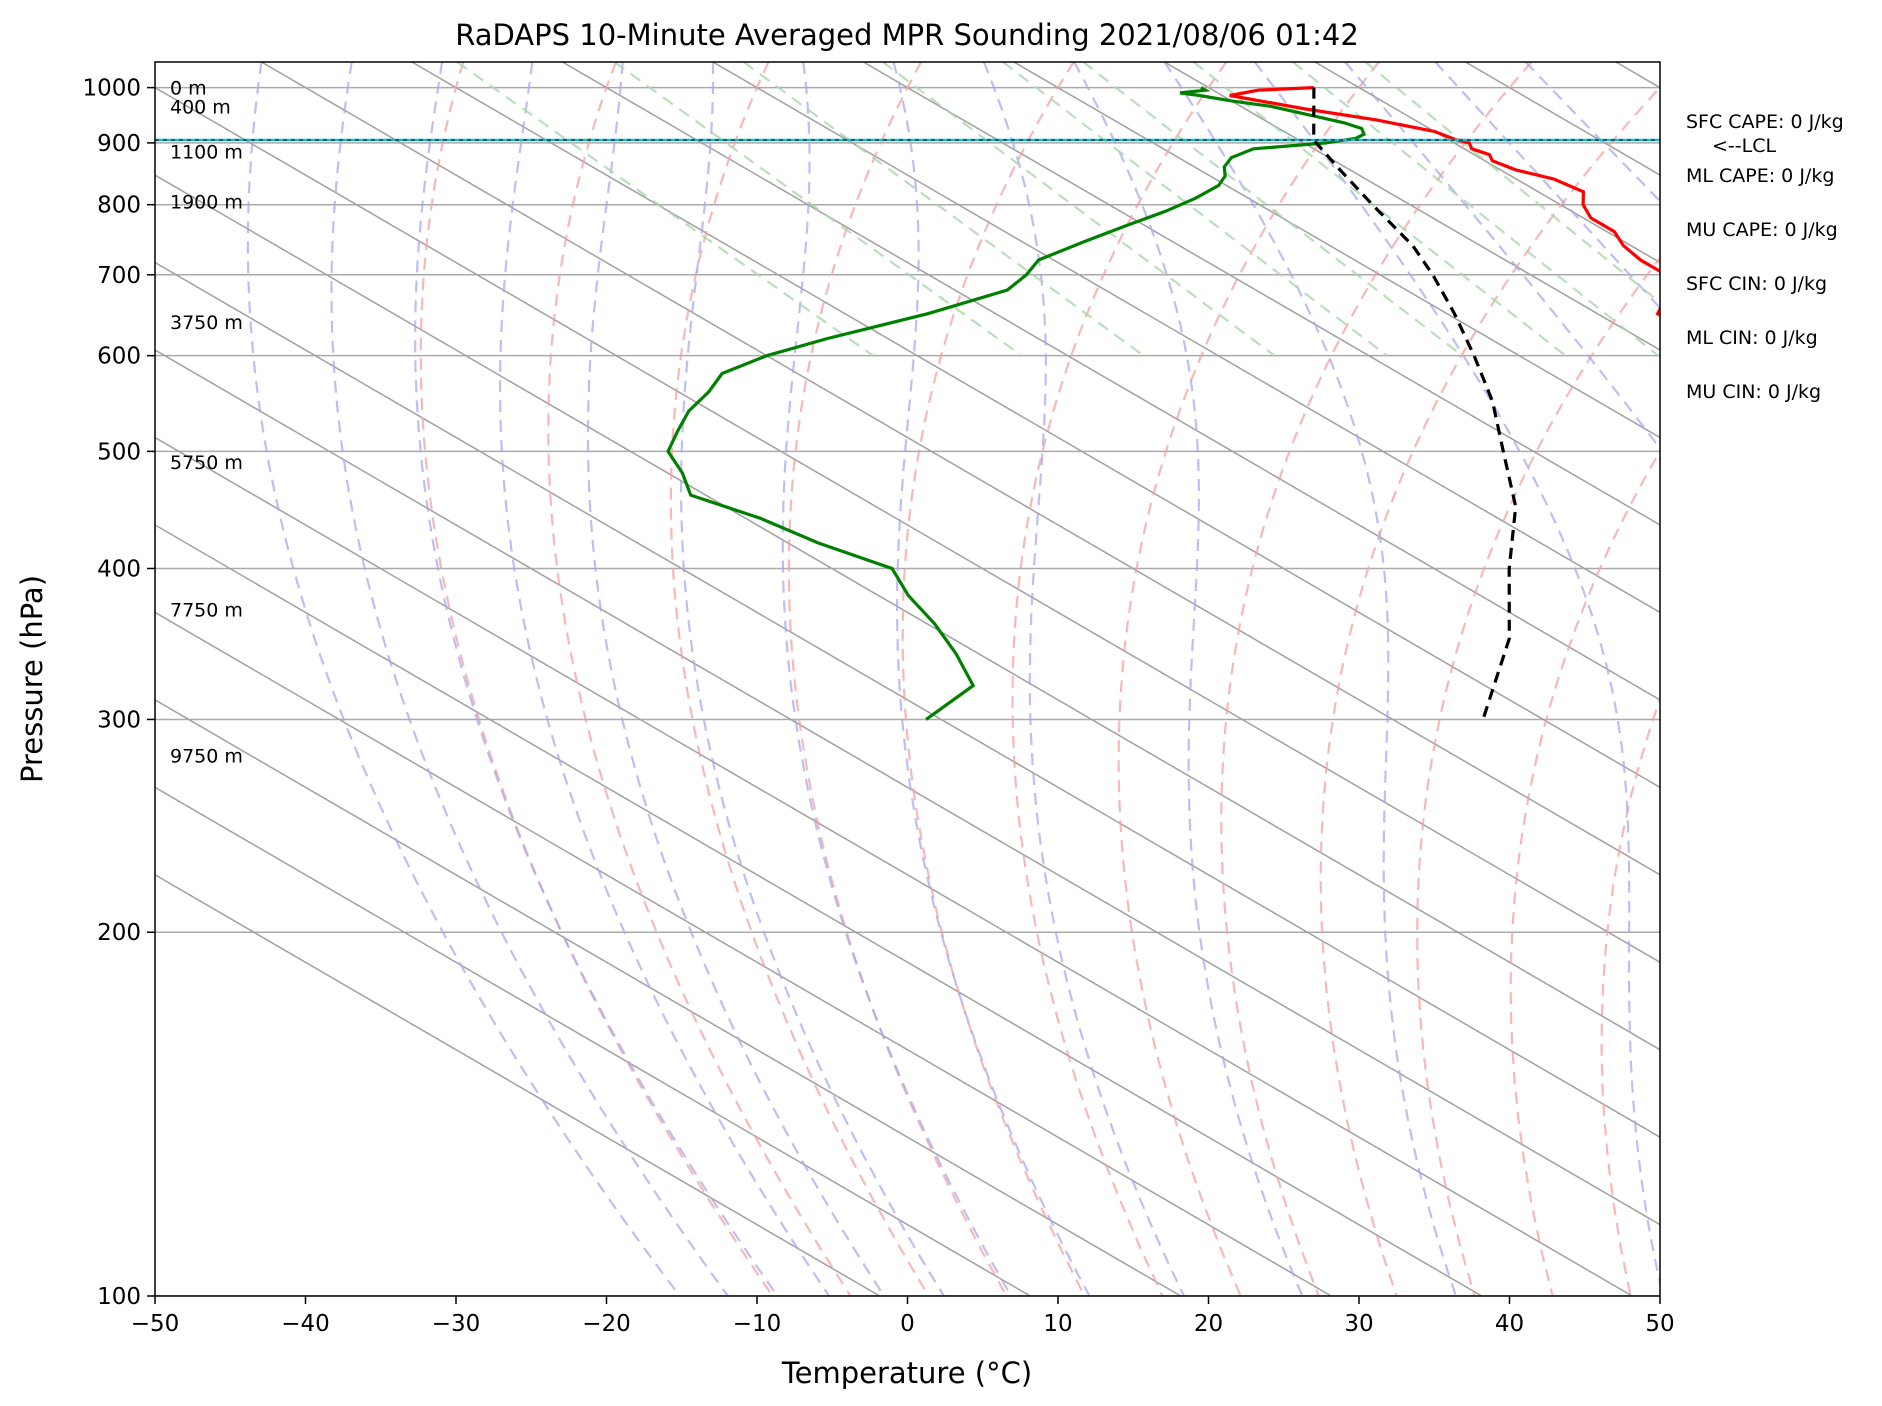  I want to click on x-axis-label: Temperature (°C), so click(906, 1373).